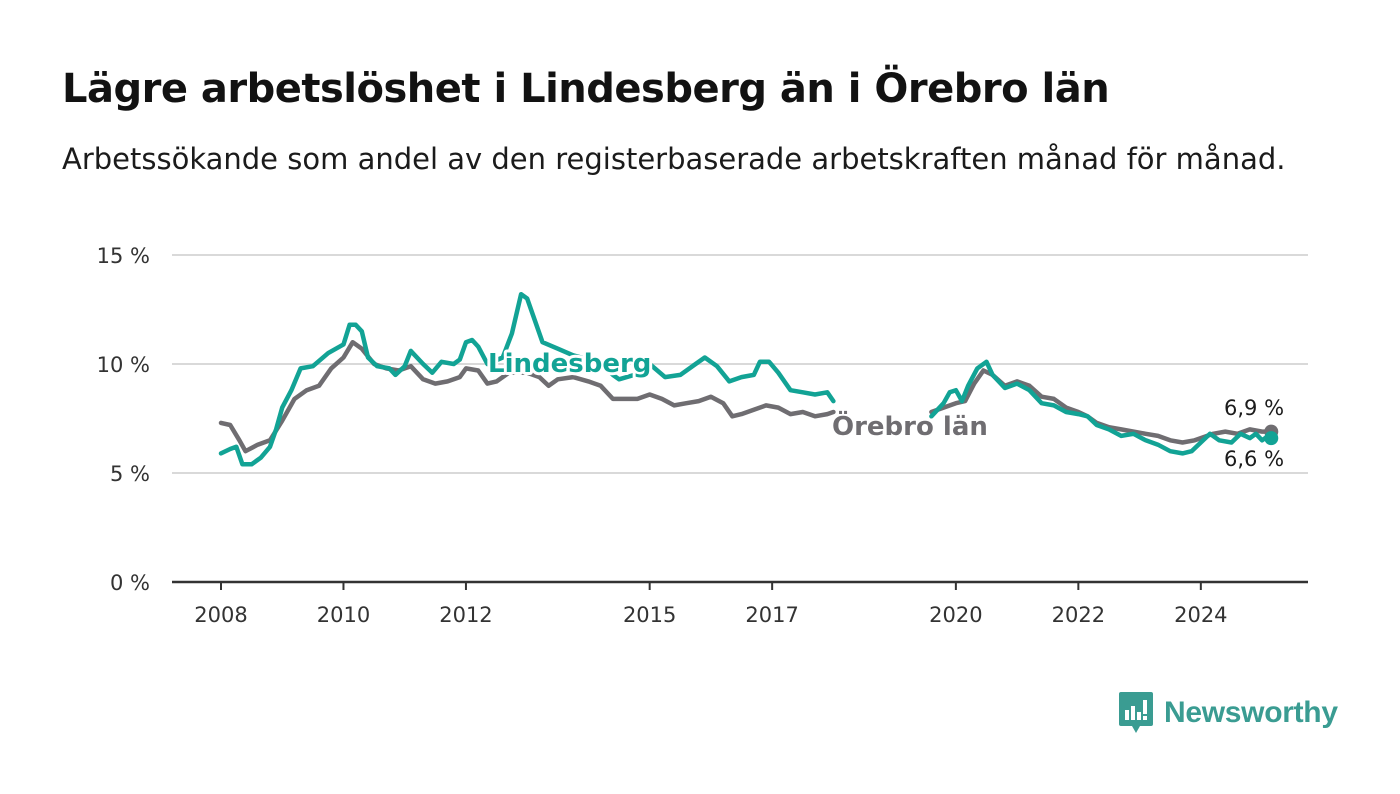 This screenshot has width=1400, height=794. What do you see at coordinates (123, 256) in the screenshot?
I see `y-tick-label: 15 %` at bounding box center [123, 256].